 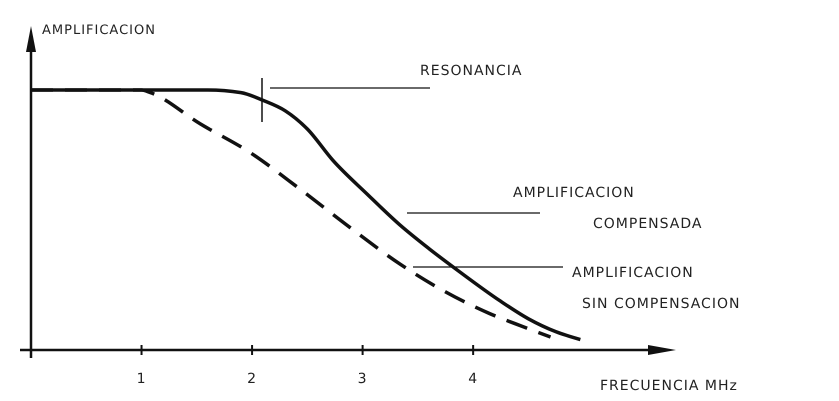 I want to click on text: RESONANCIA, so click(x=471, y=71).